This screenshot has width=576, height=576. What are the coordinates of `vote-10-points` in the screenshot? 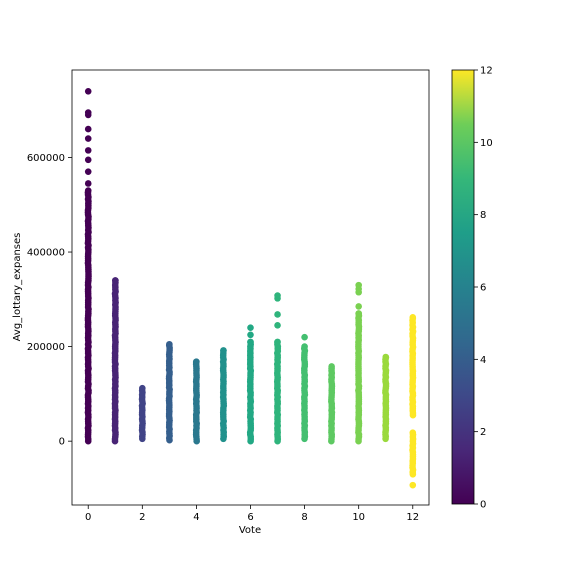 It's located at (359, 363).